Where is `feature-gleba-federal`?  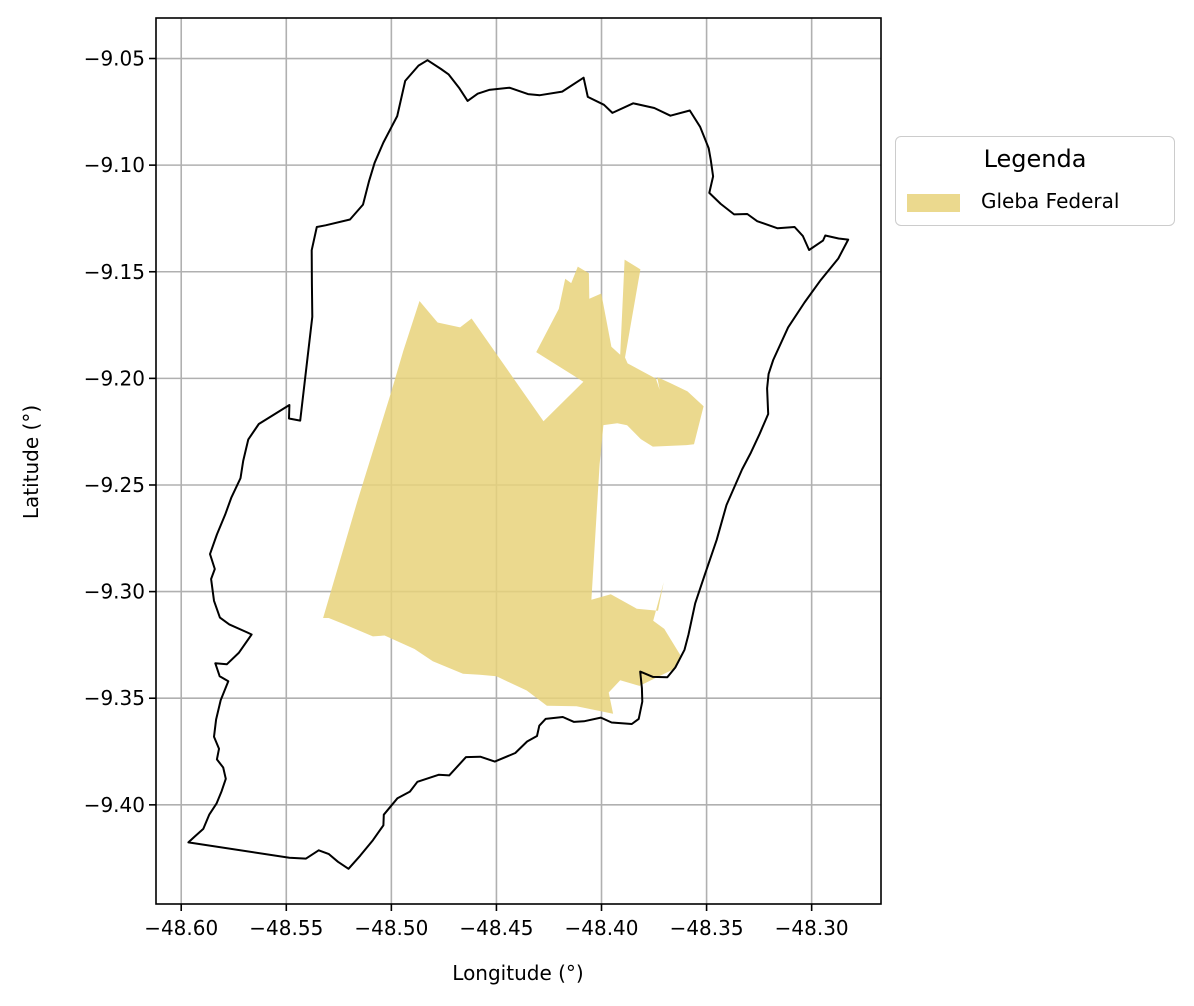
feature-gleba-federal is located at coordinates (513, 486).